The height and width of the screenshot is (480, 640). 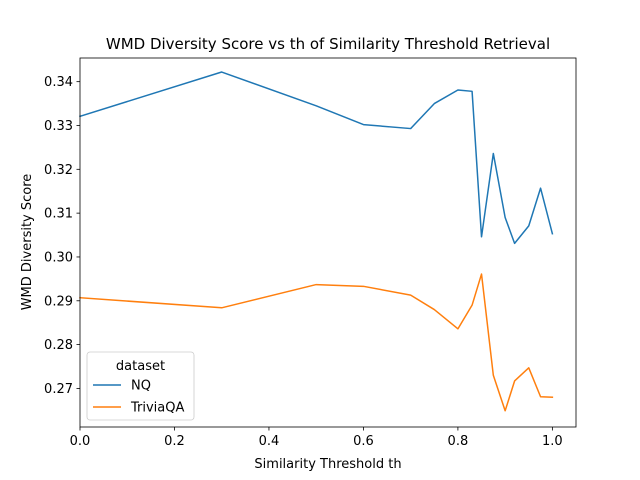 I want to click on legend-box, so click(x=140, y=386).